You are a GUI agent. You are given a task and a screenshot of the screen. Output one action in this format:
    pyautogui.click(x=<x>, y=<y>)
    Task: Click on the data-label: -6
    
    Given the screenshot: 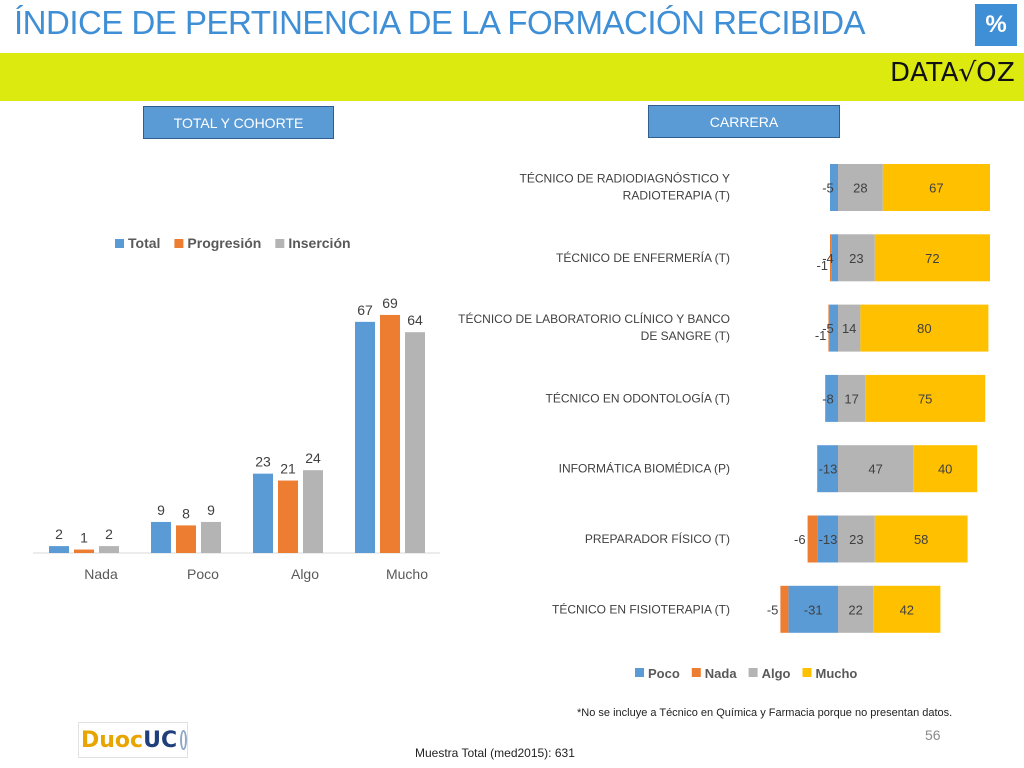 What is the action you would take?
    pyautogui.click(x=800, y=539)
    